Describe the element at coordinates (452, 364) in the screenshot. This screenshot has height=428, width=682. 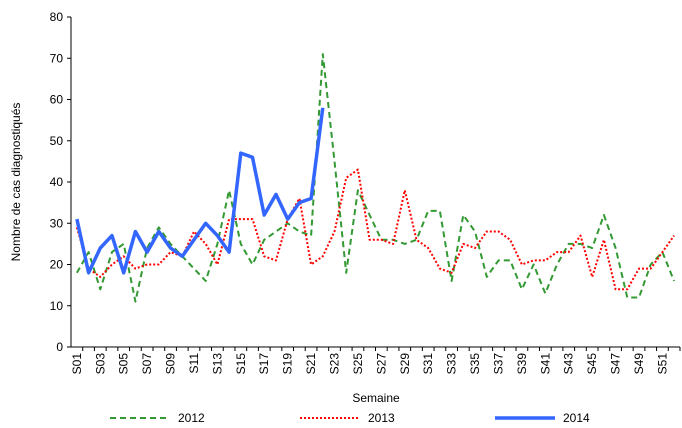
I see `x-tick-label: S33` at that location.